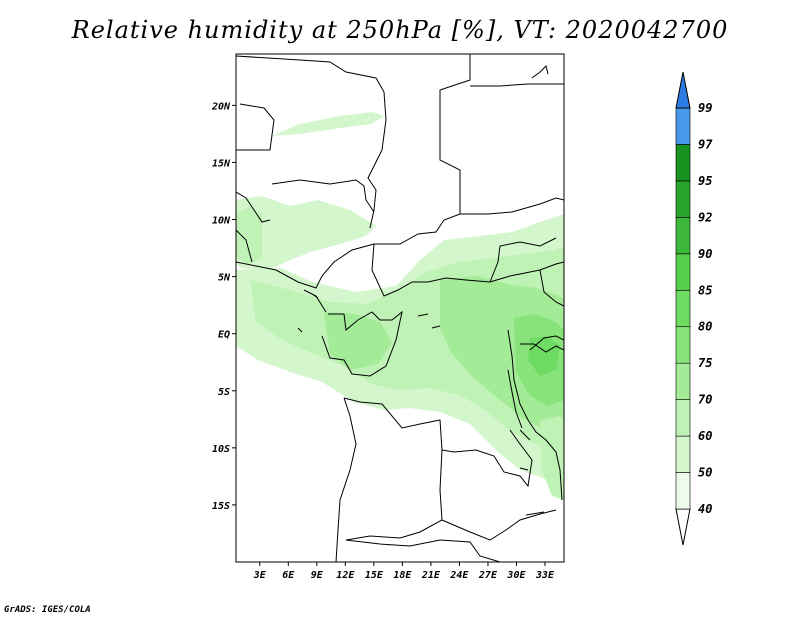 The width and height of the screenshot is (800, 618). What do you see at coordinates (544, 356) in the screenshot?
I see `rh-shading-rift-peak` at bounding box center [544, 356].